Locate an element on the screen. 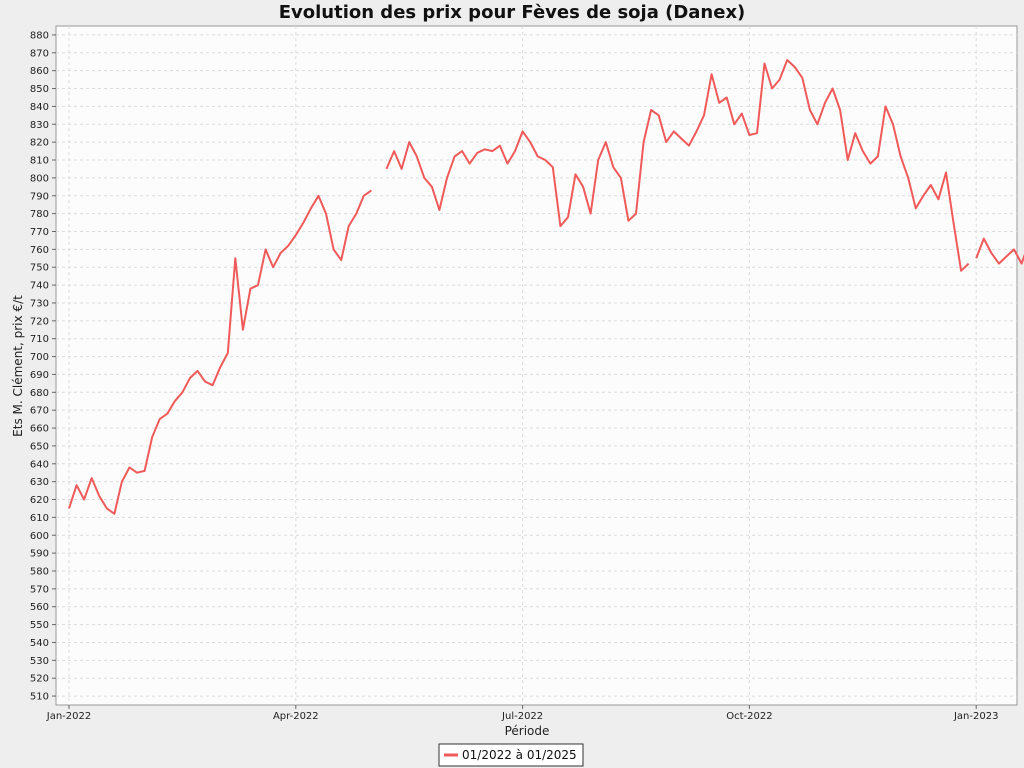  y-tick-label: 630 is located at coordinates (39, 482).